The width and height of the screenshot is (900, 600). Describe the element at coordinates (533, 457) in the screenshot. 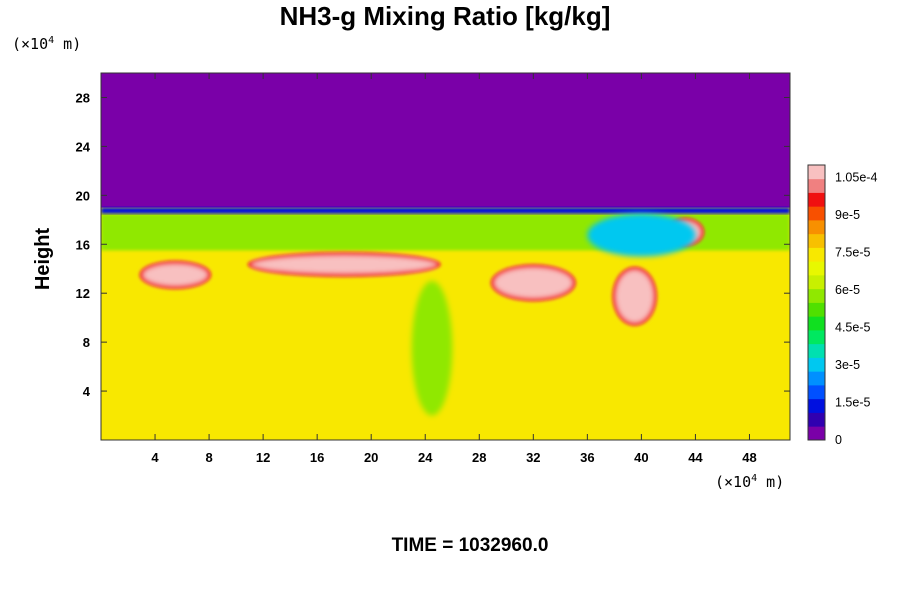

I see `x-tick-label: 32` at that location.